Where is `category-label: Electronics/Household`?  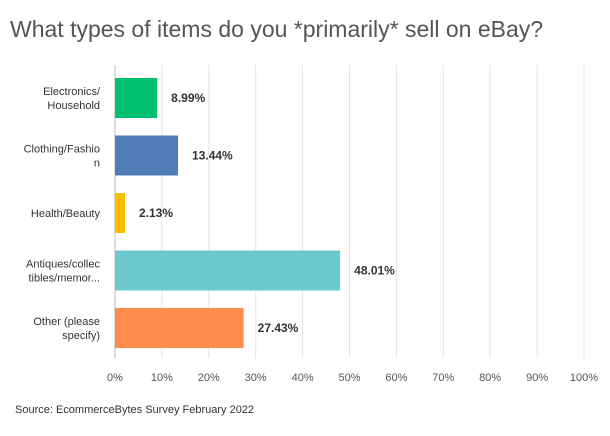 category-label: Electronics/Household is located at coordinates (72, 99).